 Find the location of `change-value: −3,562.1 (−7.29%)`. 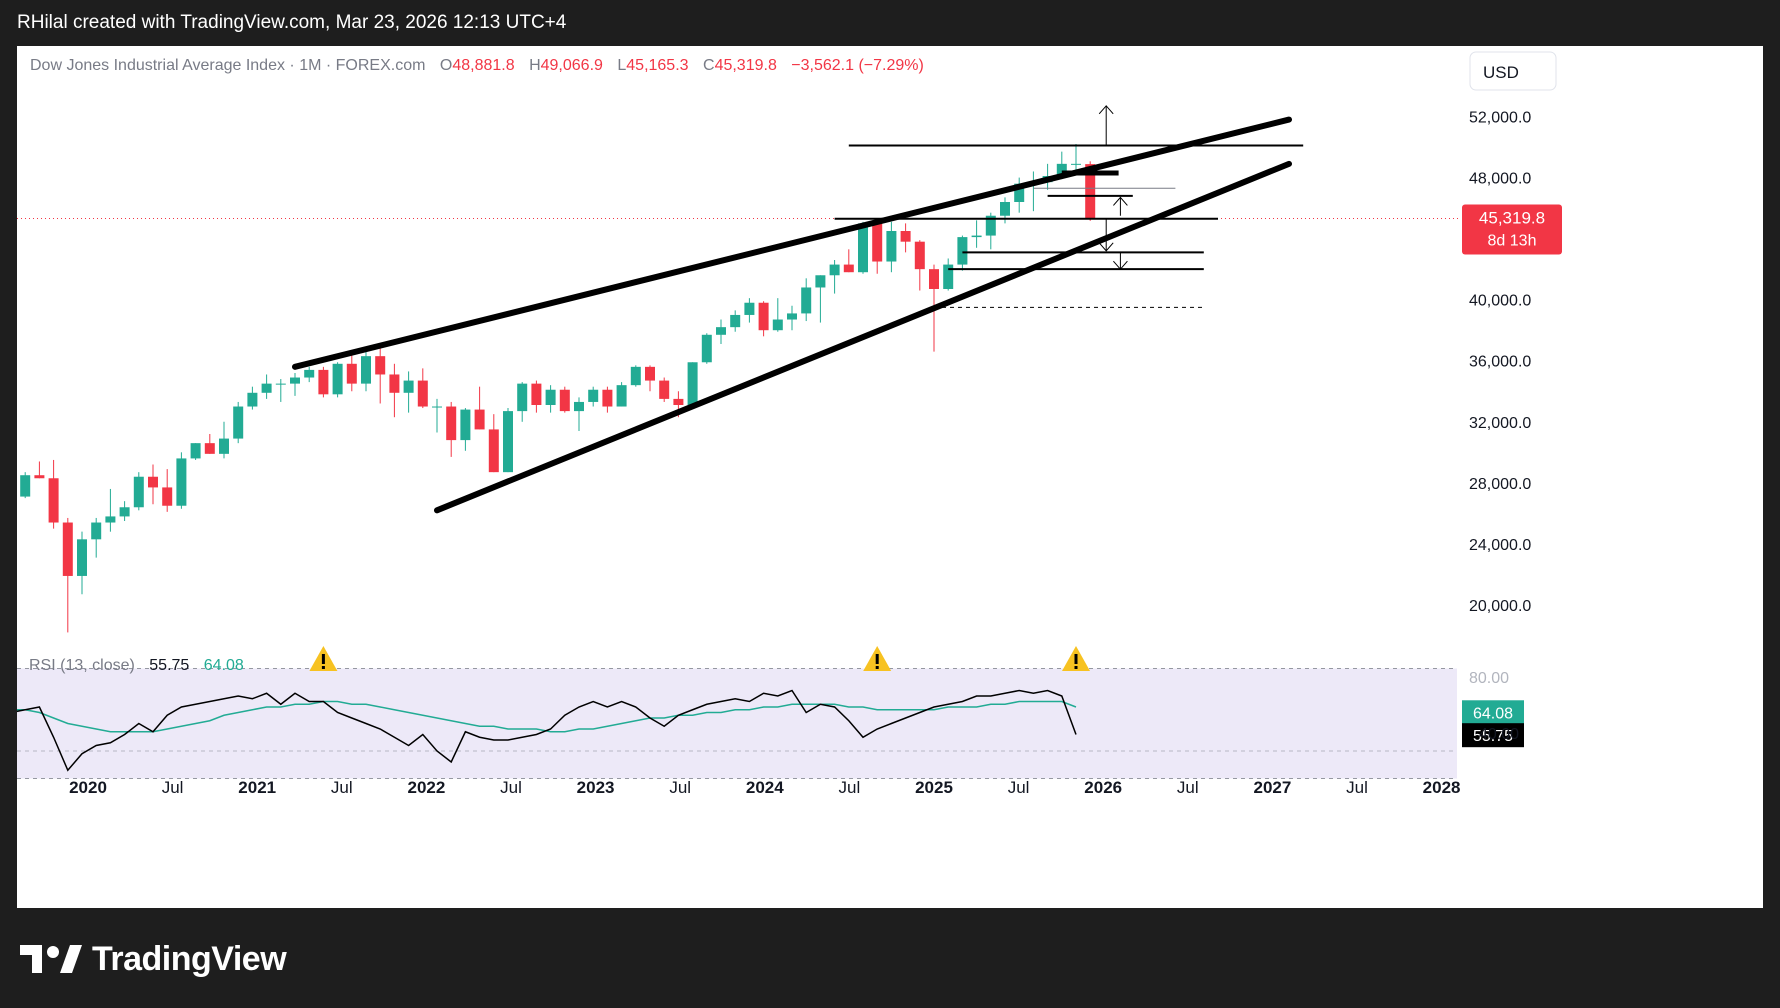

change-value: −3,562.1 (−7.29%) is located at coordinates (857, 65).